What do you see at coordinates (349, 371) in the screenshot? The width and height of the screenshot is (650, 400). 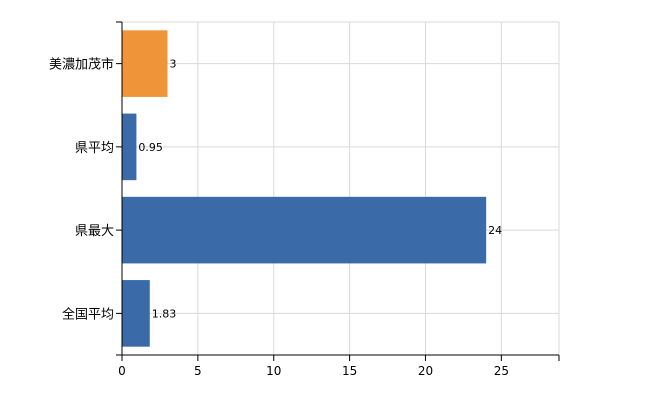 I see `x-tick-label: 15` at bounding box center [349, 371].